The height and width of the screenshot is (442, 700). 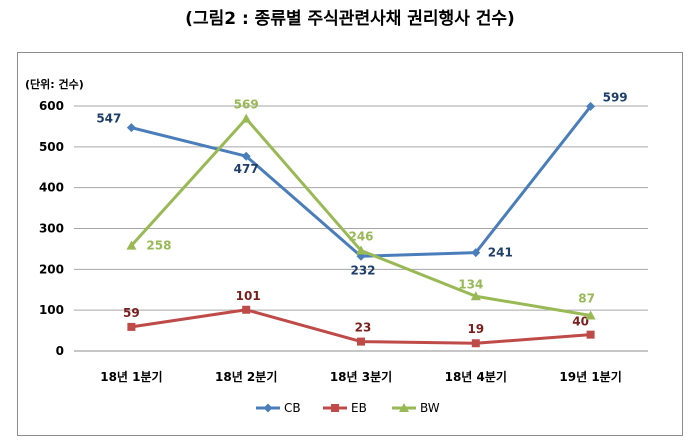 I want to click on x-tick-label: 18년 1분기, so click(x=131, y=376).